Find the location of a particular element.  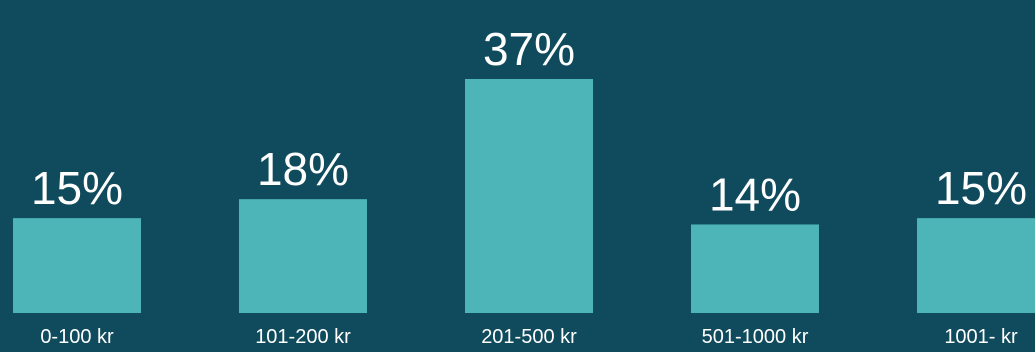

value-label-1001-kr: 15% is located at coordinates (981, 188).